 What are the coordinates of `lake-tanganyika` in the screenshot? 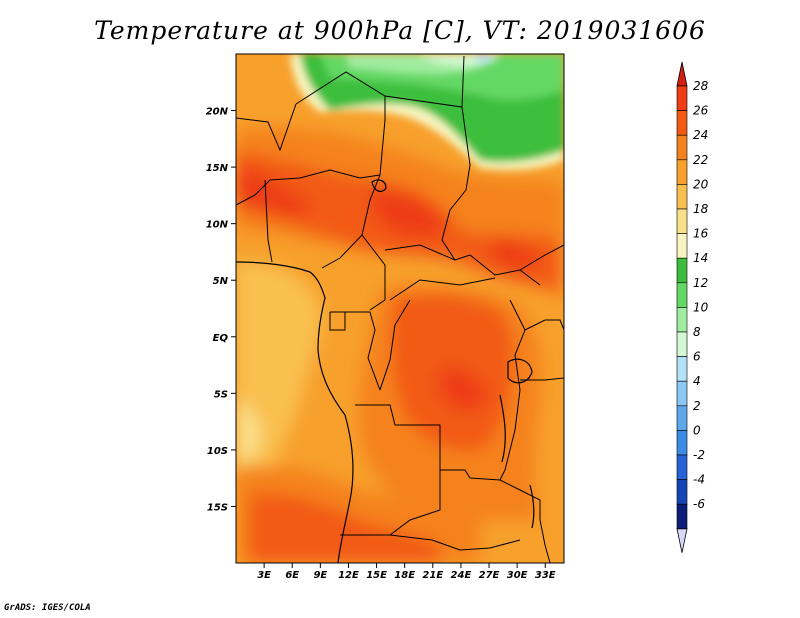 It's located at (502, 428).